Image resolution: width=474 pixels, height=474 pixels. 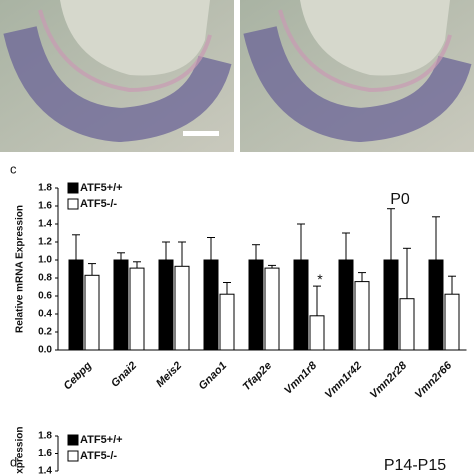 I want to click on x-tick-label: Vmn1r8, so click(x=301, y=378).